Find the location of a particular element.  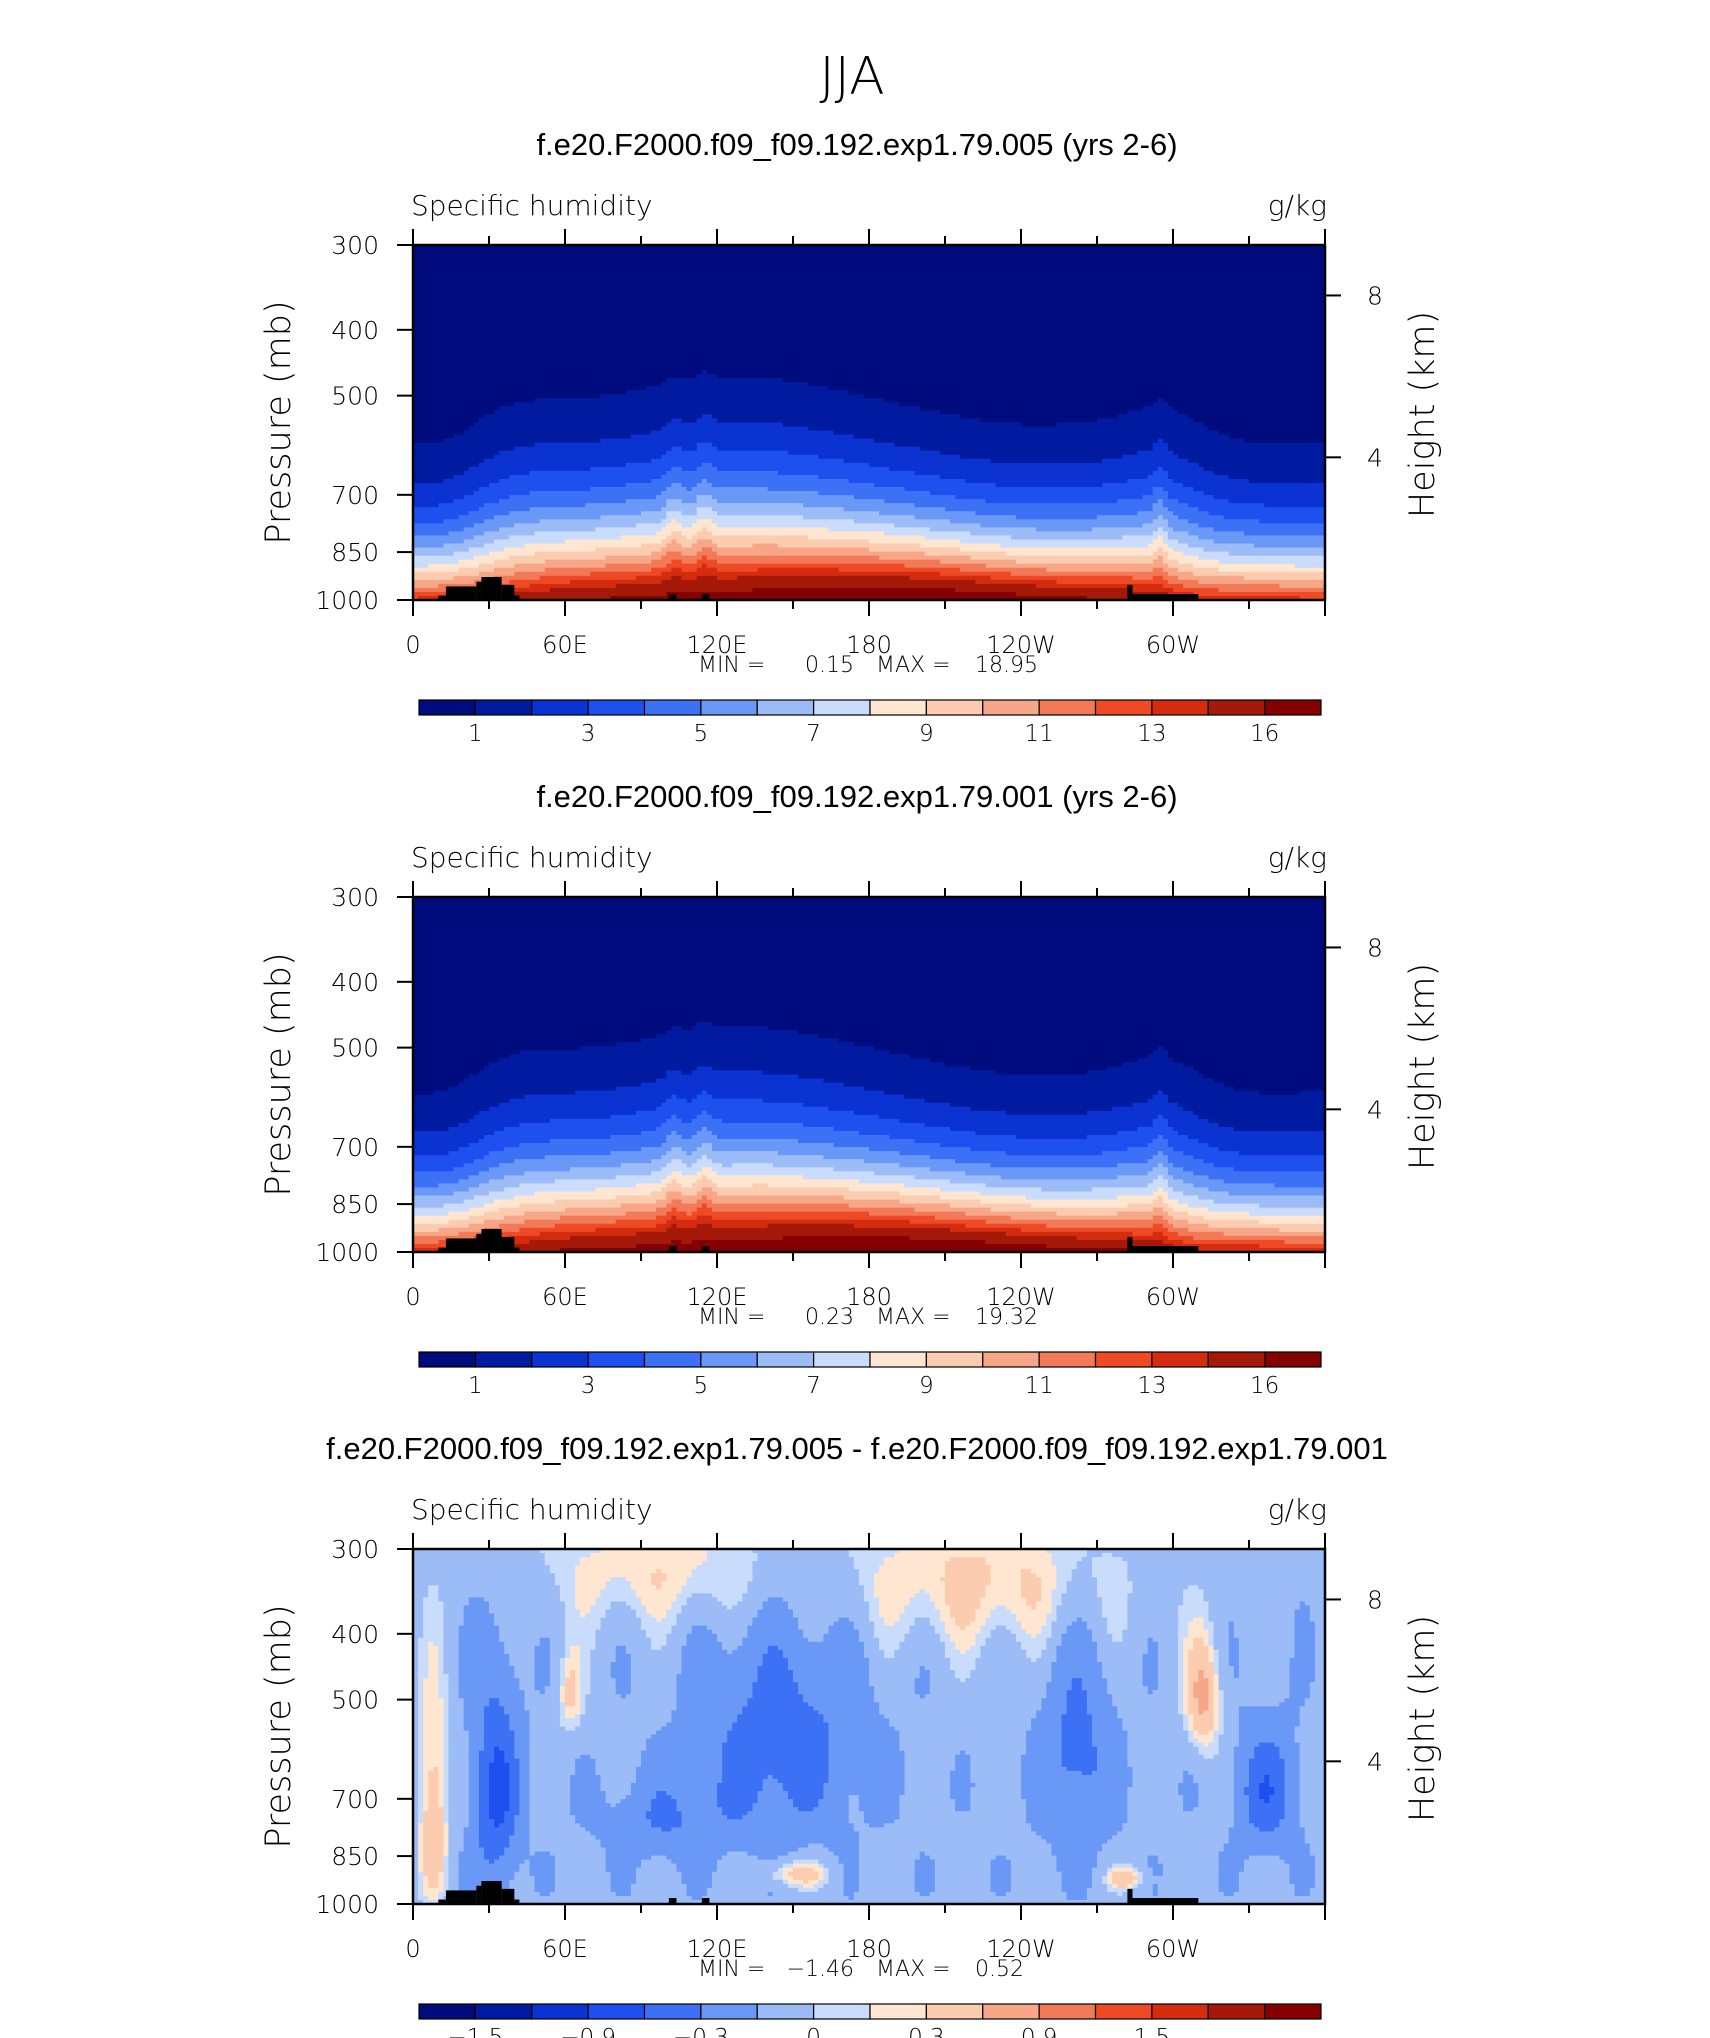

panel-bottom-x-tick-label: 60W is located at coordinates (1173, 1949).